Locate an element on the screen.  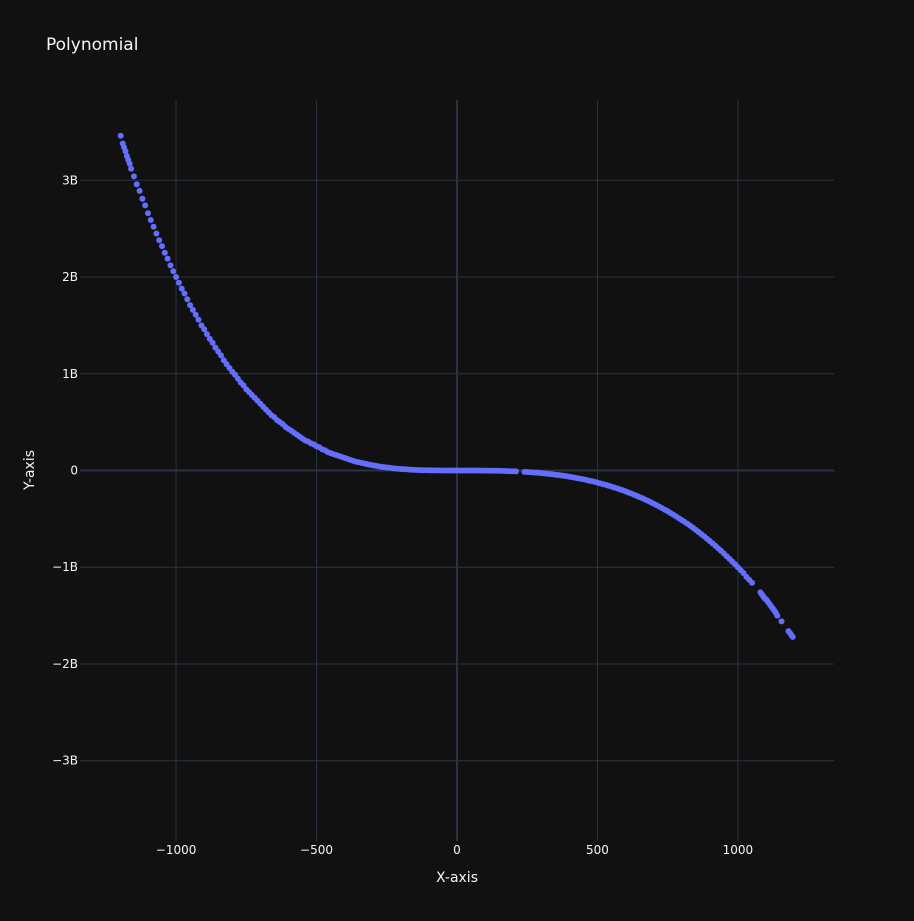
x-tick-label: −1000 is located at coordinates (176, 850).